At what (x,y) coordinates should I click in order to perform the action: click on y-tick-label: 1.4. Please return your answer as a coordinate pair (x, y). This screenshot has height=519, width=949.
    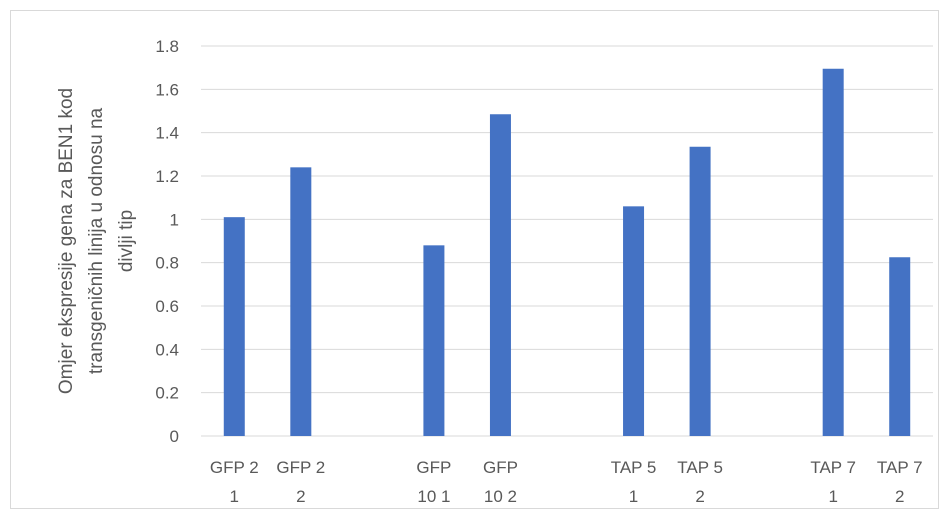
    Looking at the image, I should click on (167, 133).